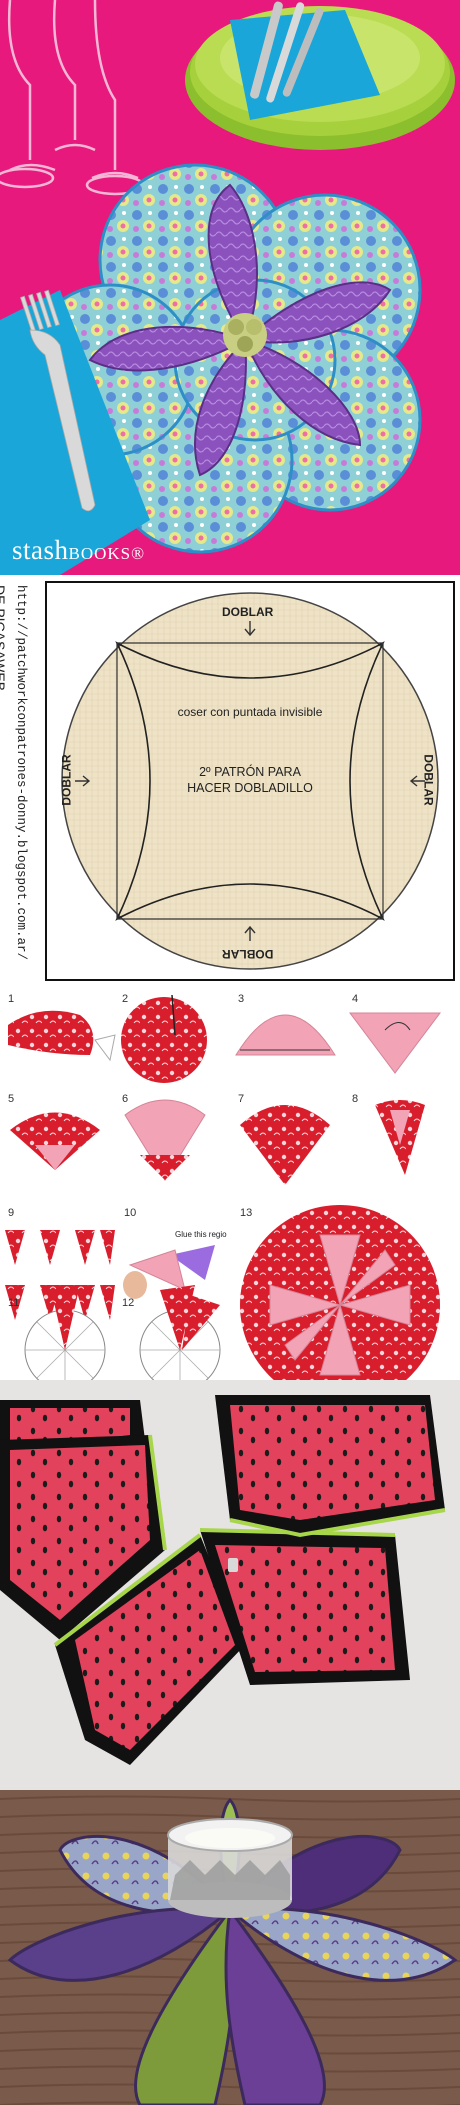  Describe the element at coordinates (11, 999) in the screenshot. I see `step-number-1: 1` at that location.